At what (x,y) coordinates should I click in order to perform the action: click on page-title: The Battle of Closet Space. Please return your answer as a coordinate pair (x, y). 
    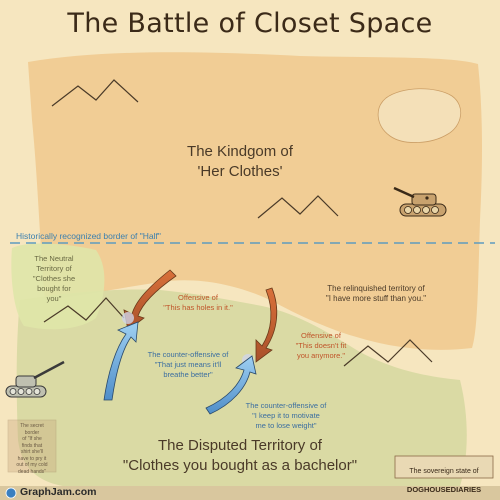
    Looking at the image, I should click on (250, 23).